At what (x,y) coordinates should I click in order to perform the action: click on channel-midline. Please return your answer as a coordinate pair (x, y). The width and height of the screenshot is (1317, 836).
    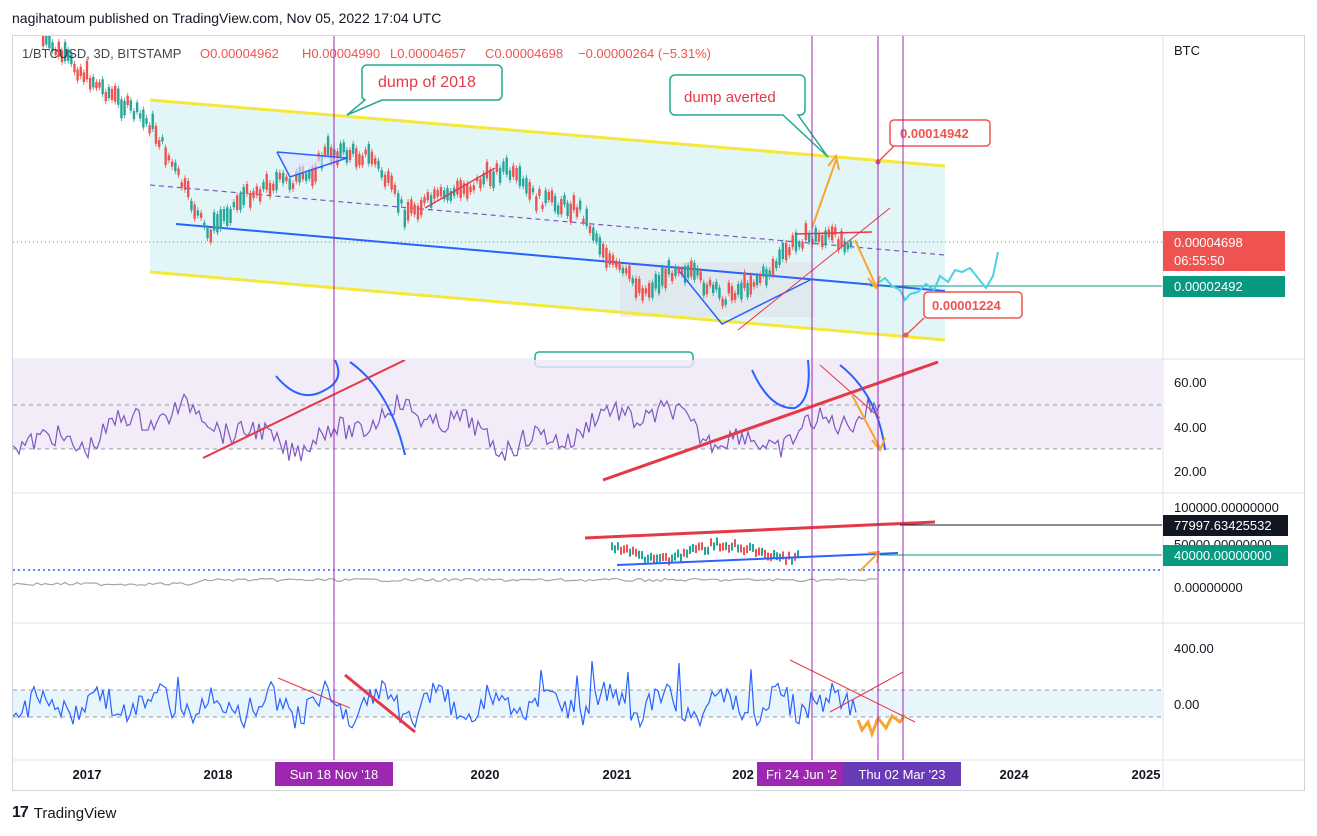
    Looking at the image, I should click on (547, 220).